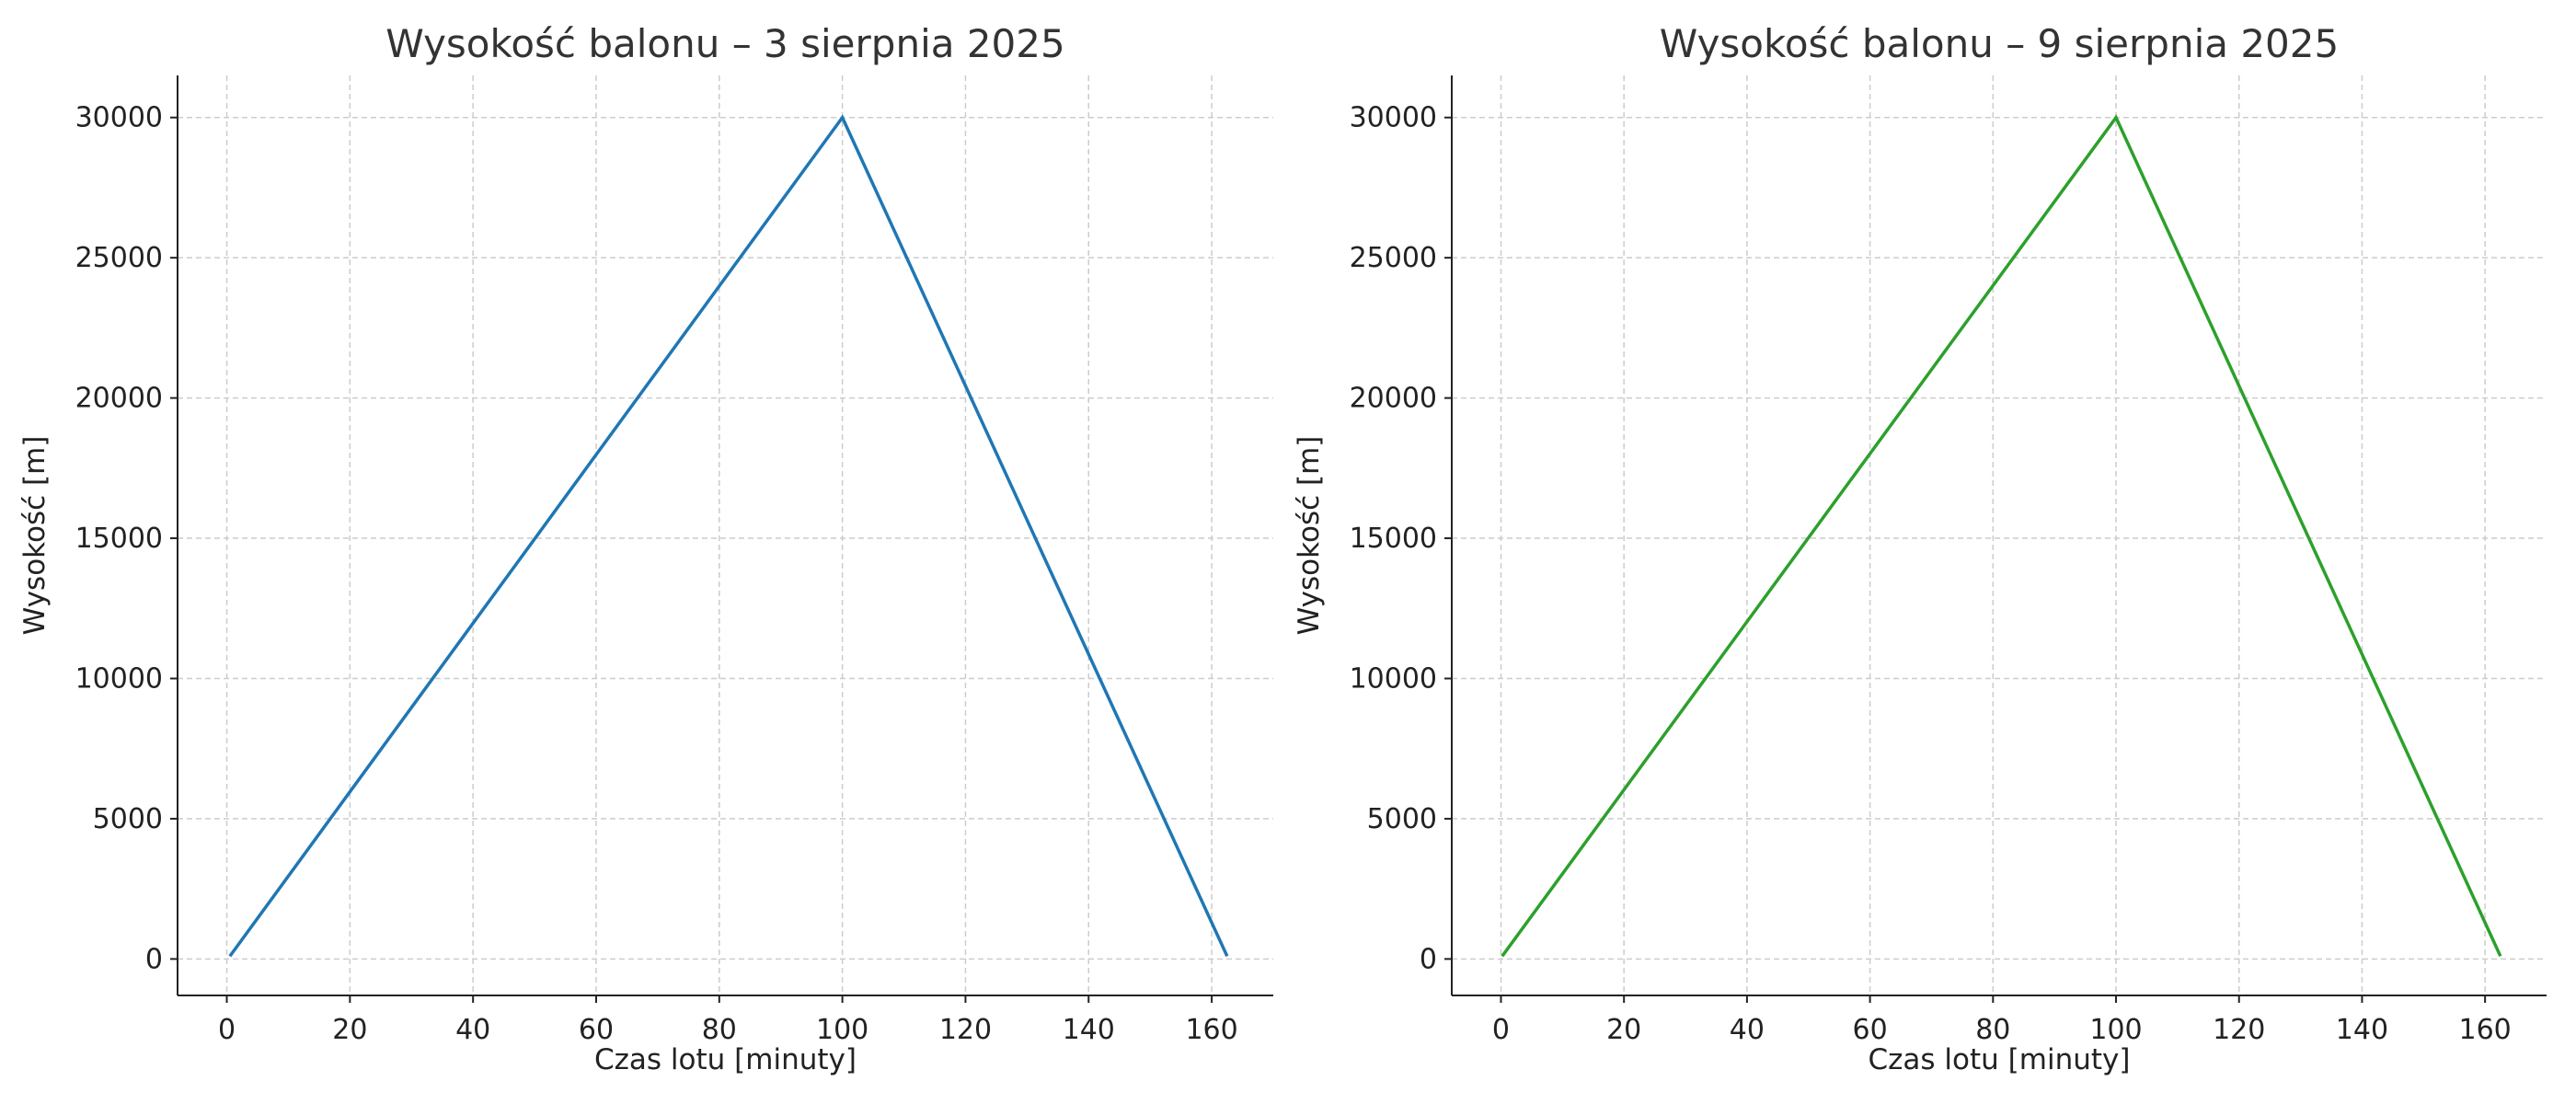 This screenshot has height=1104, width=2576. I want to click on chart-title: Wysokość balonu – 9 sierpnia 2025, so click(1999, 43).